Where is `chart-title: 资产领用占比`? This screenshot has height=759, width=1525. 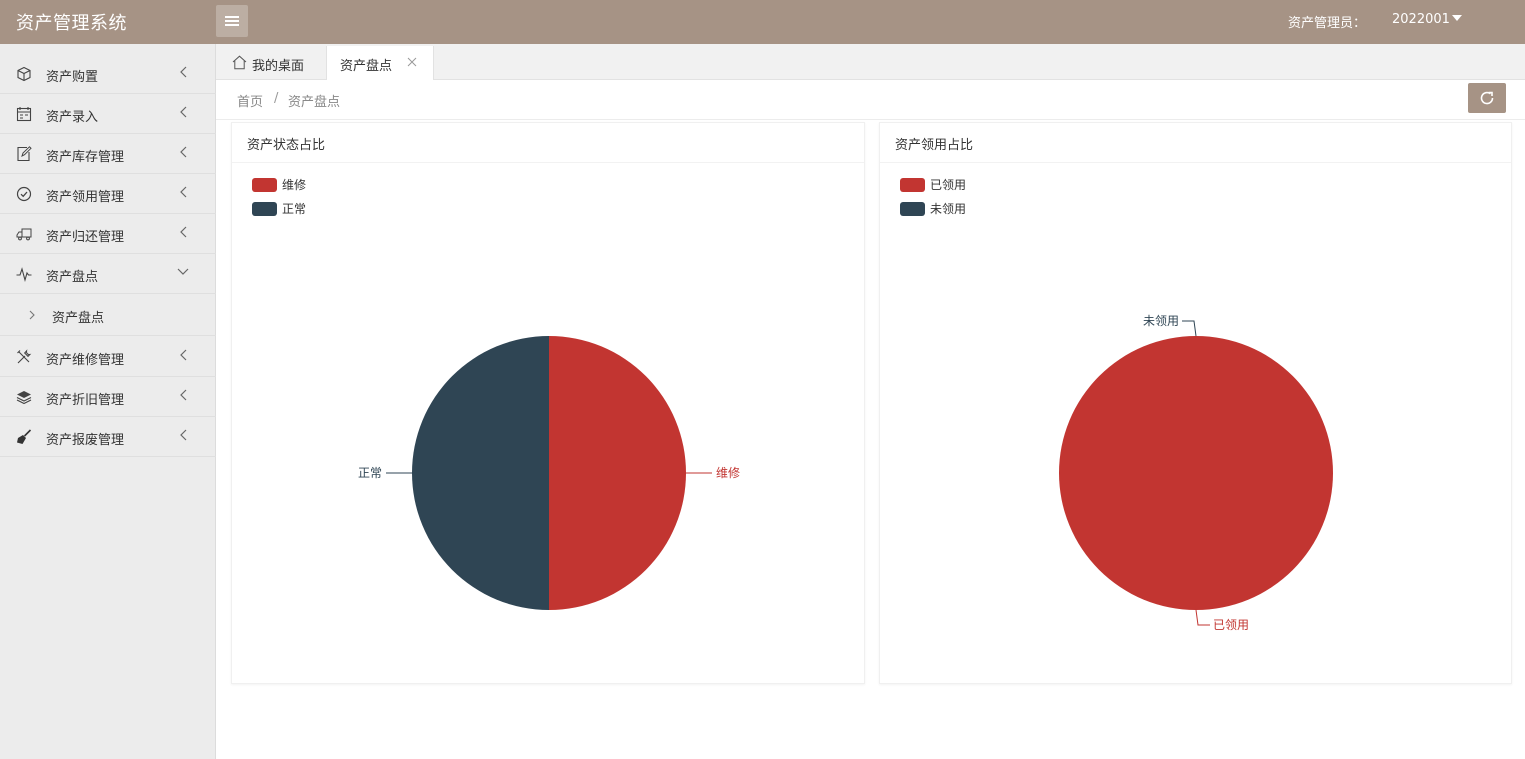
chart-title: 资产领用占比 is located at coordinates (934, 145).